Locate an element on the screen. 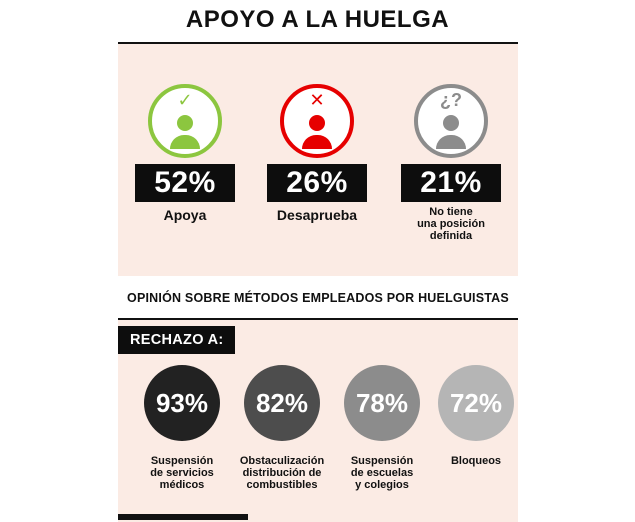  page-title: APOYO A LA HUELGA is located at coordinates (317, 19).